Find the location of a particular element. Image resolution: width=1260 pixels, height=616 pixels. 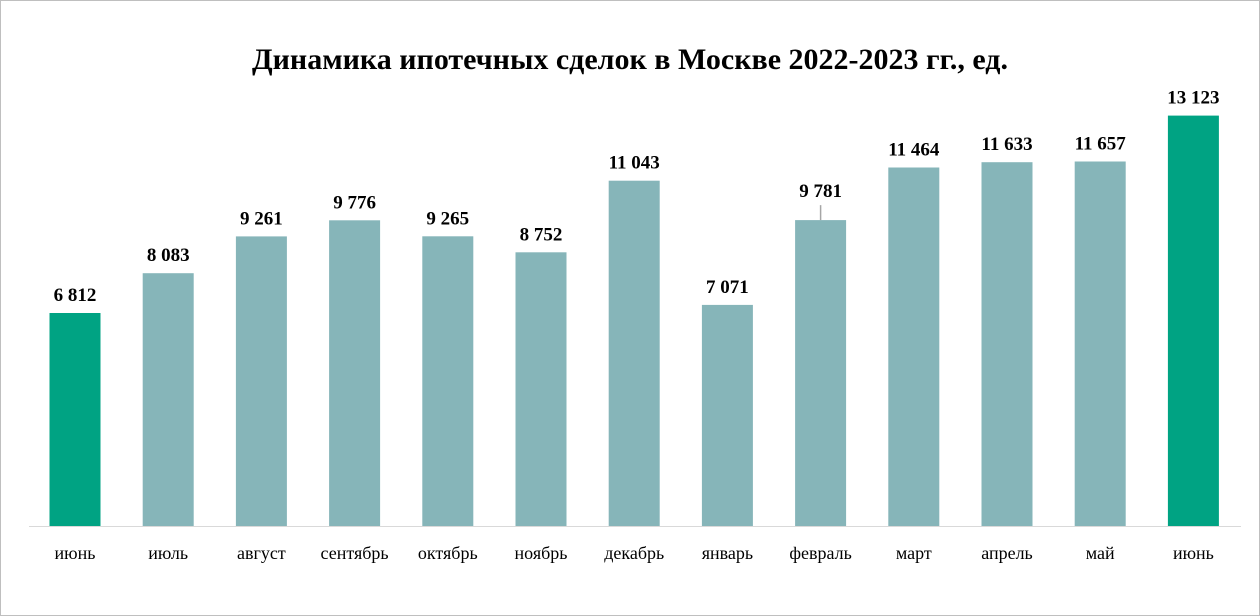

x-tick-label-3: сентябрь is located at coordinates (355, 553).